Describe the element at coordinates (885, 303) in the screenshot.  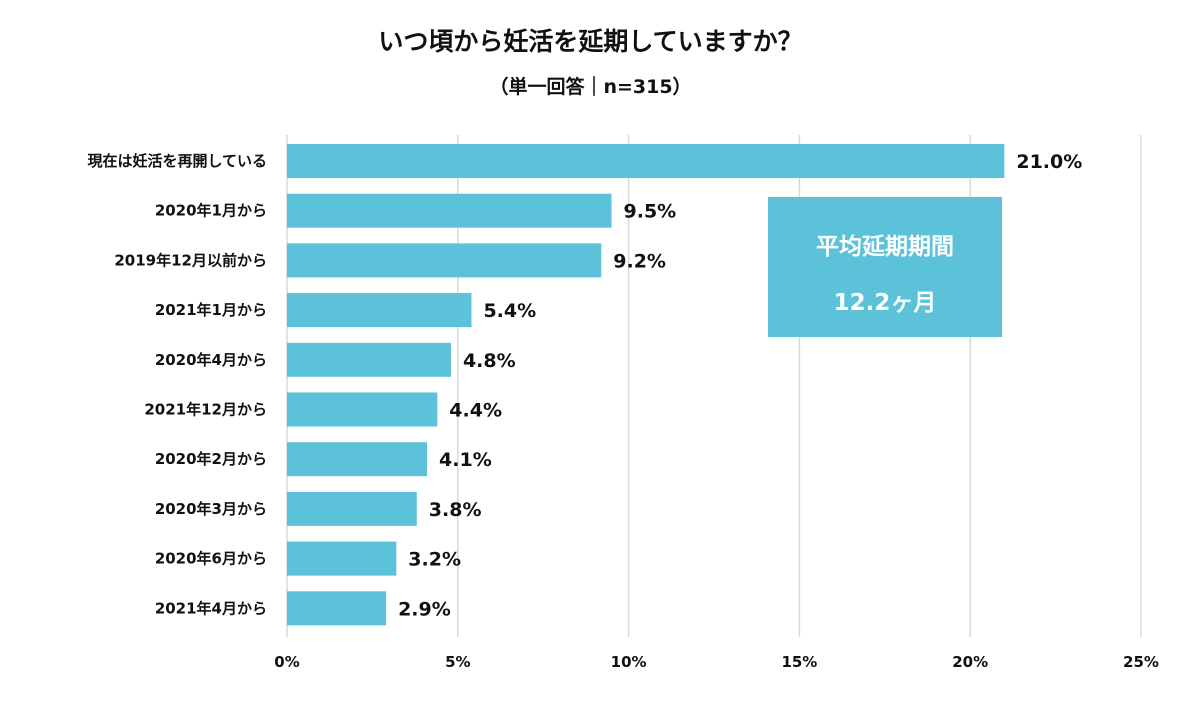
I see `average-delay-value: 12.2ヶ月` at that location.